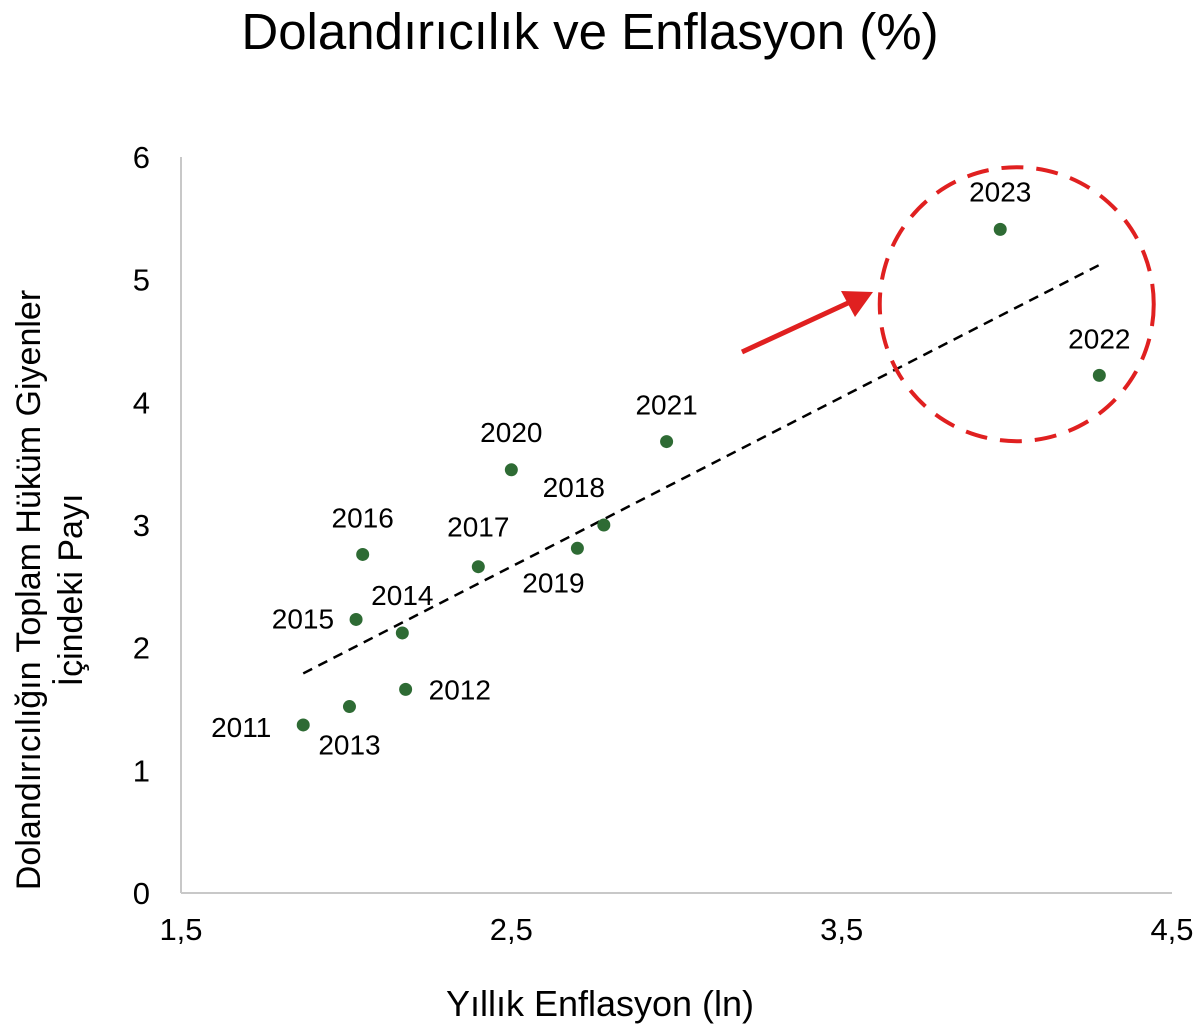 The width and height of the screenshot is (1200, 1034). Describe the element at coordinates (1016, 304) in the screenshot. I see `highlight-circle` at that location.